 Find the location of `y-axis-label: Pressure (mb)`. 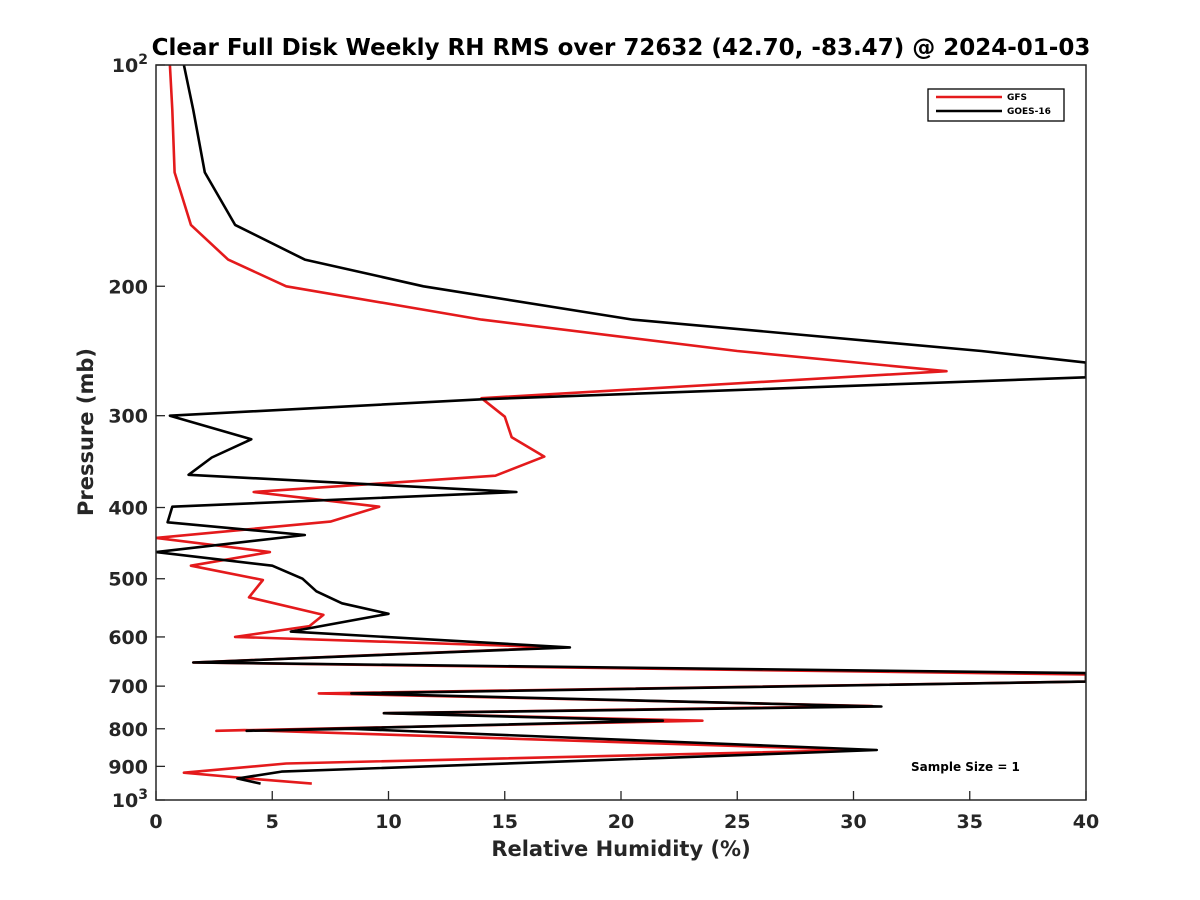

y-axis-label: Pressure (mb) is located at coordinates (86, 432).